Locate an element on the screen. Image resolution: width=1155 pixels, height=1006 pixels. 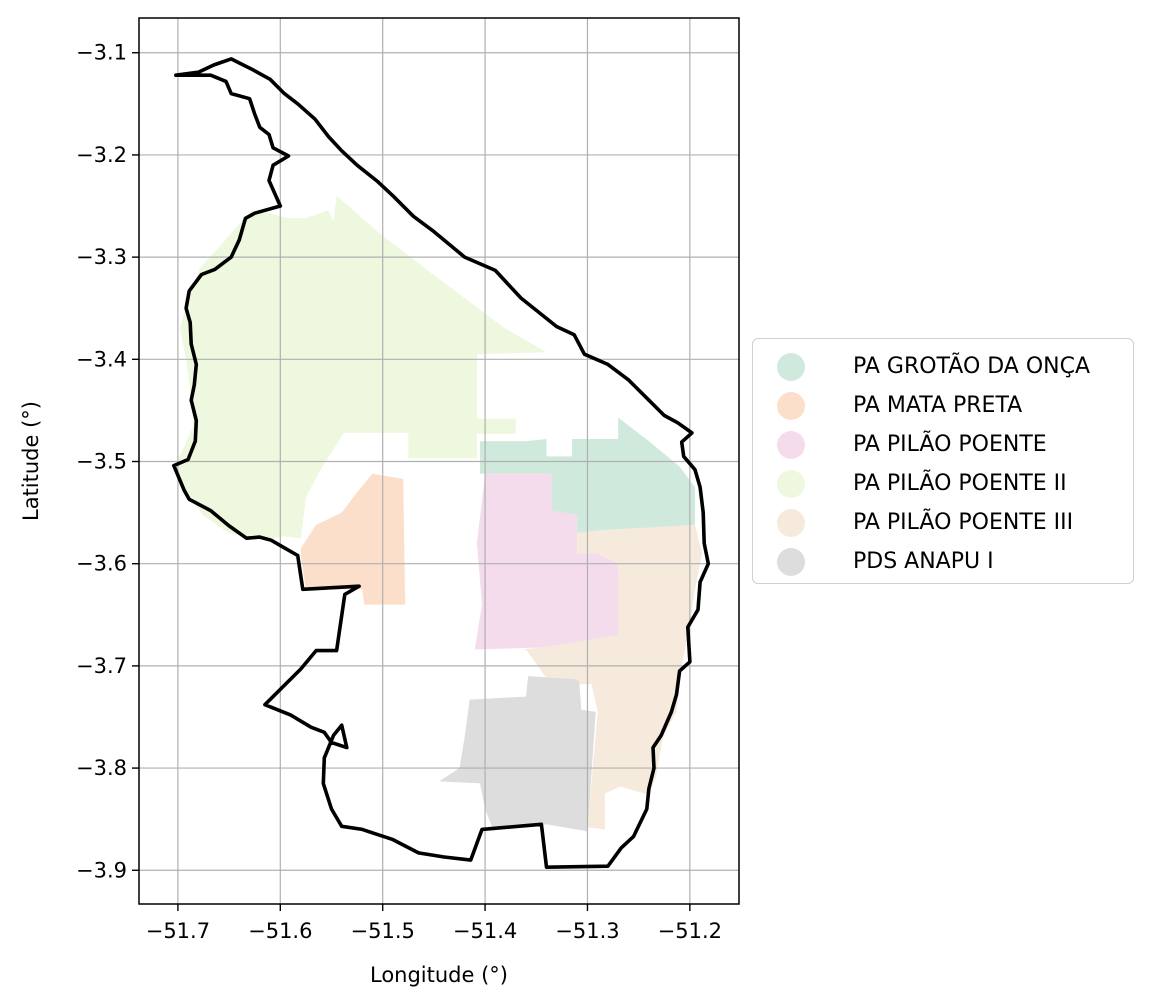
legend-label: PA PILÃO POENTE II is located at coordinates (960, 483).